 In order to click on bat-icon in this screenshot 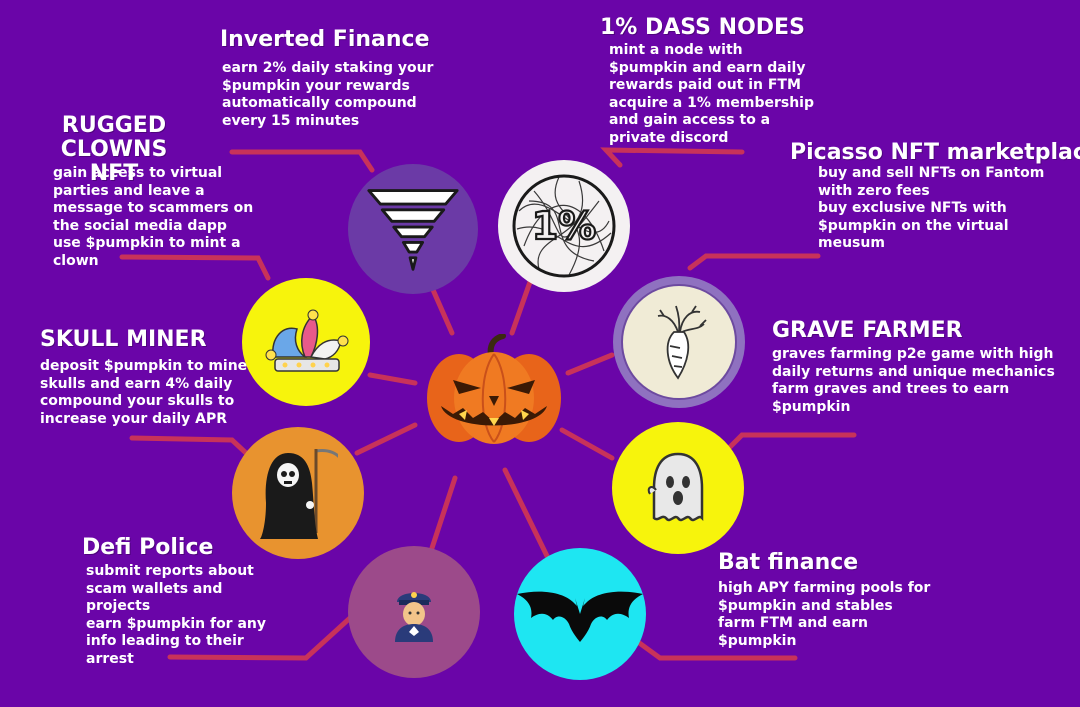, I will do `click(580, 616)`.